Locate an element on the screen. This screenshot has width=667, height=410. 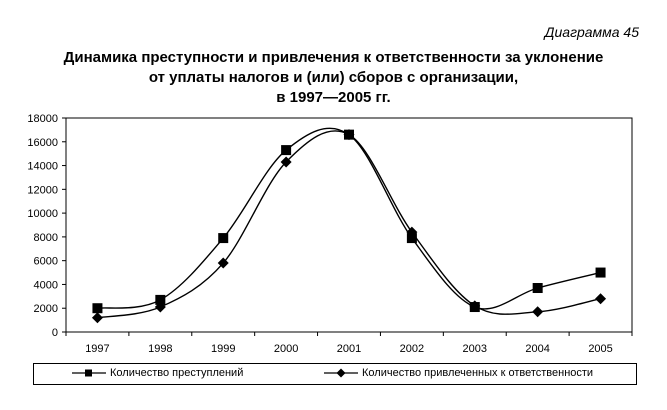
x-tick-label: 2005 is located at coordinates (600, 349).